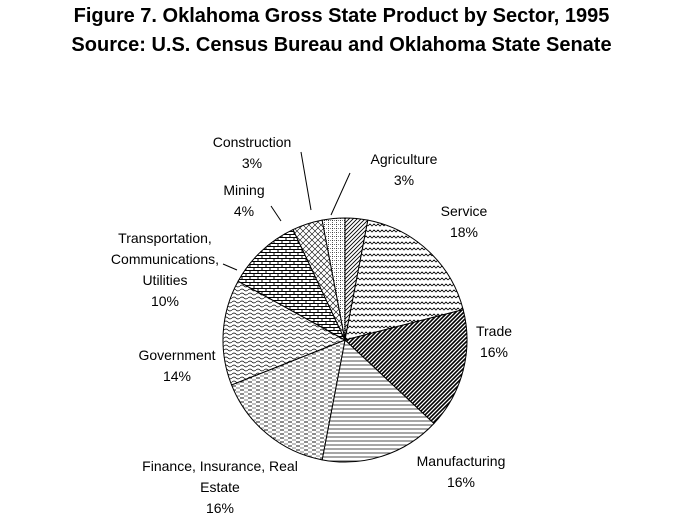 Image resolution: width=683 pixels, height=529 pixels. I want to click on leader-lines, so click(286, 211).